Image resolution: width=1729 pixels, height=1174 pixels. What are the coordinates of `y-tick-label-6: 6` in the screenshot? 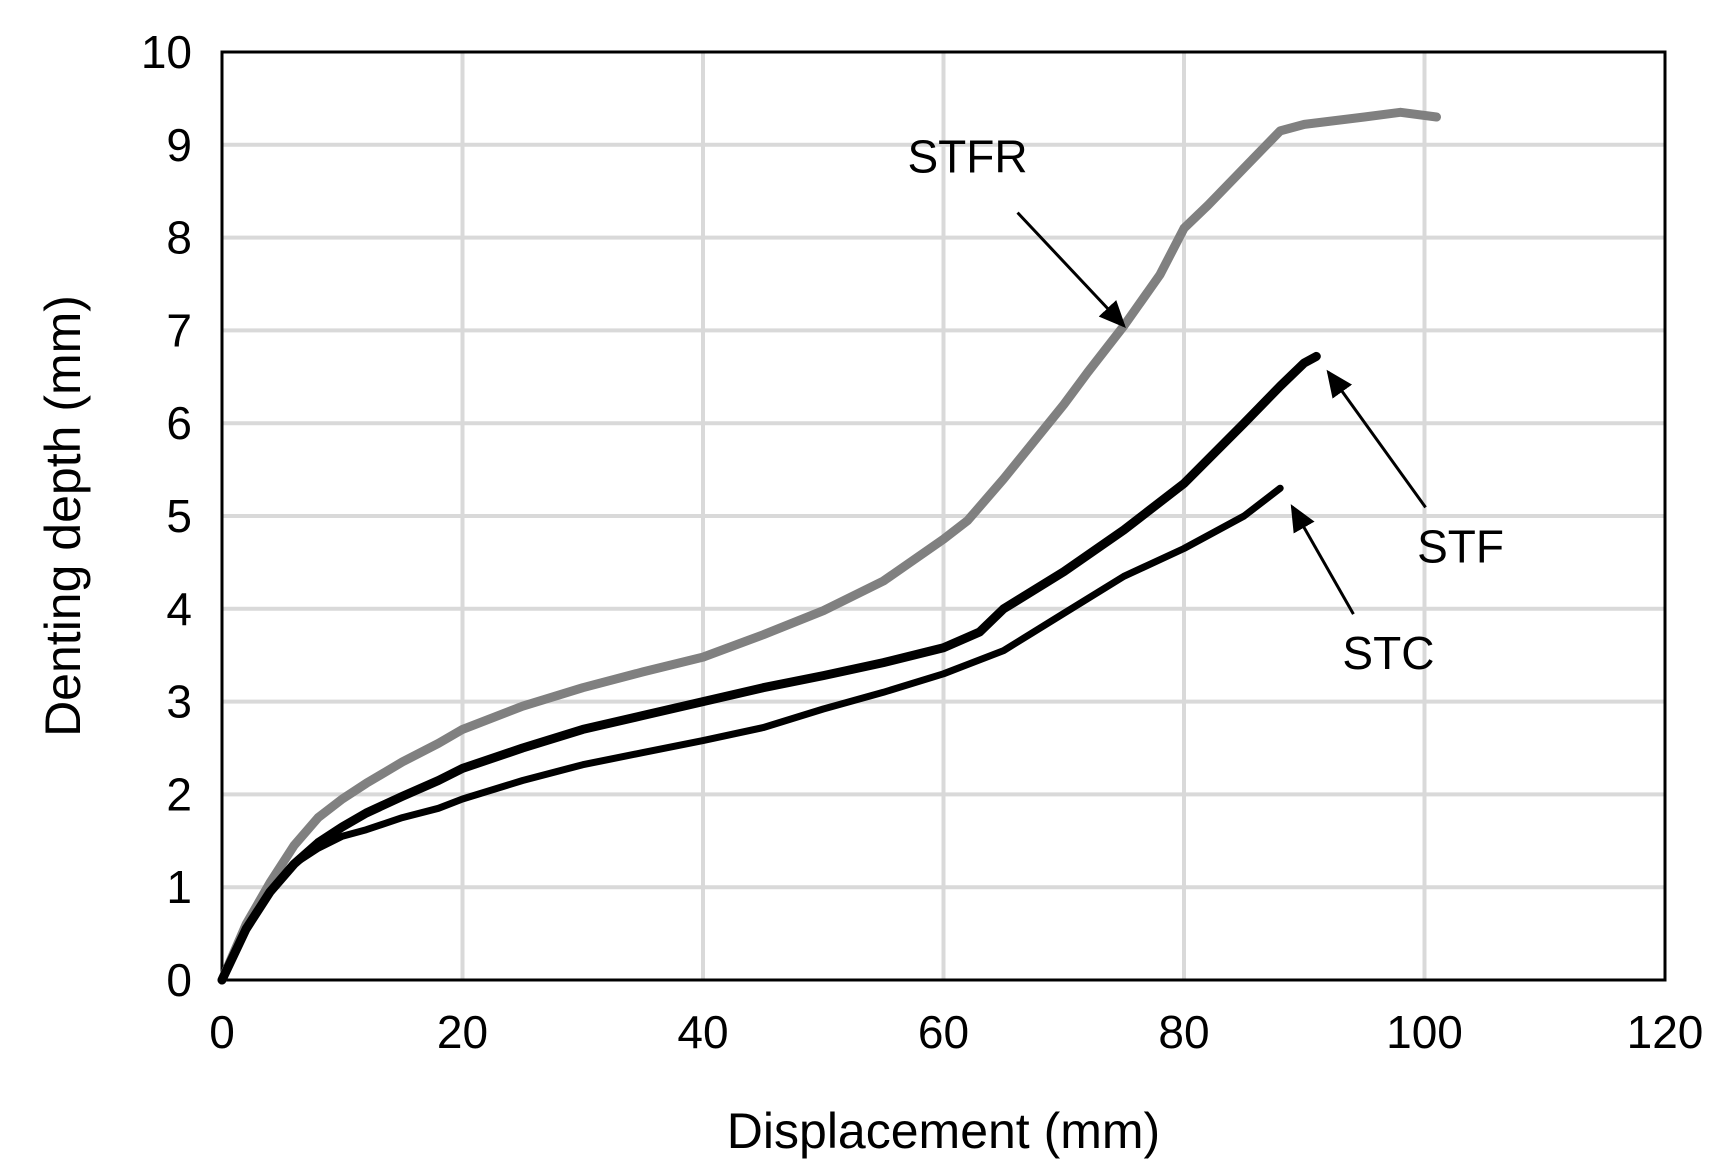 It's located at (179, 423).